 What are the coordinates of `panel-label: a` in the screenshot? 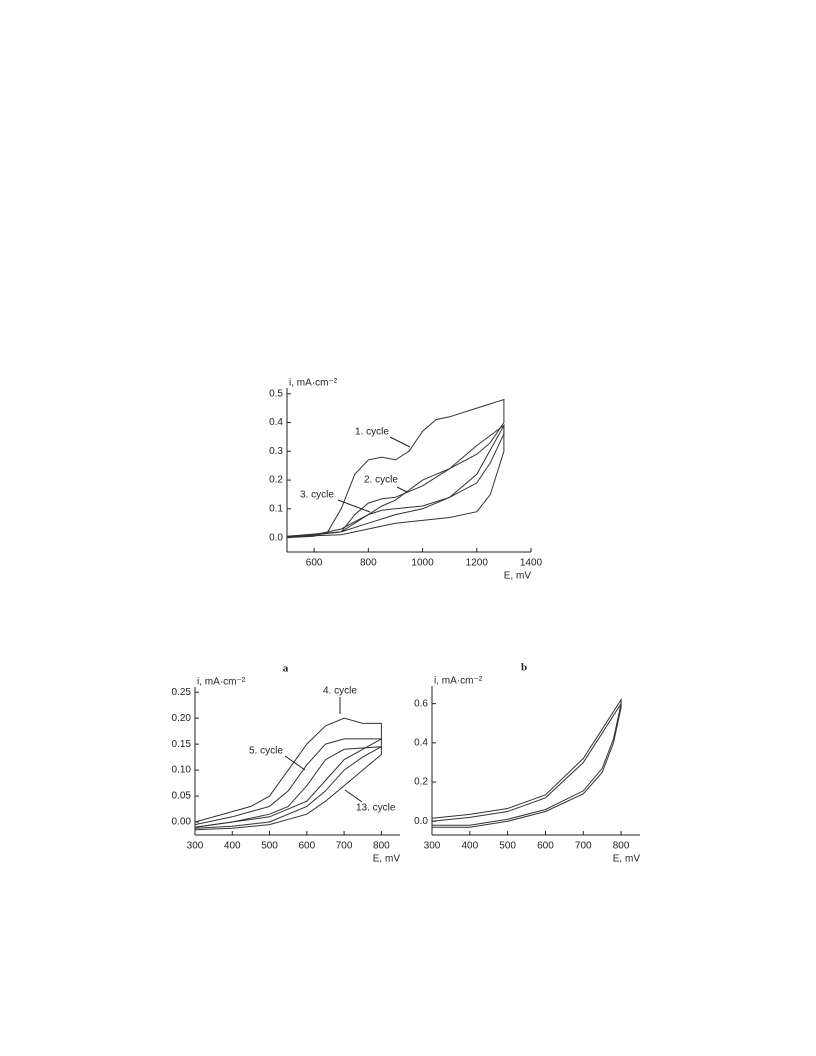 It's located at (286, 669).